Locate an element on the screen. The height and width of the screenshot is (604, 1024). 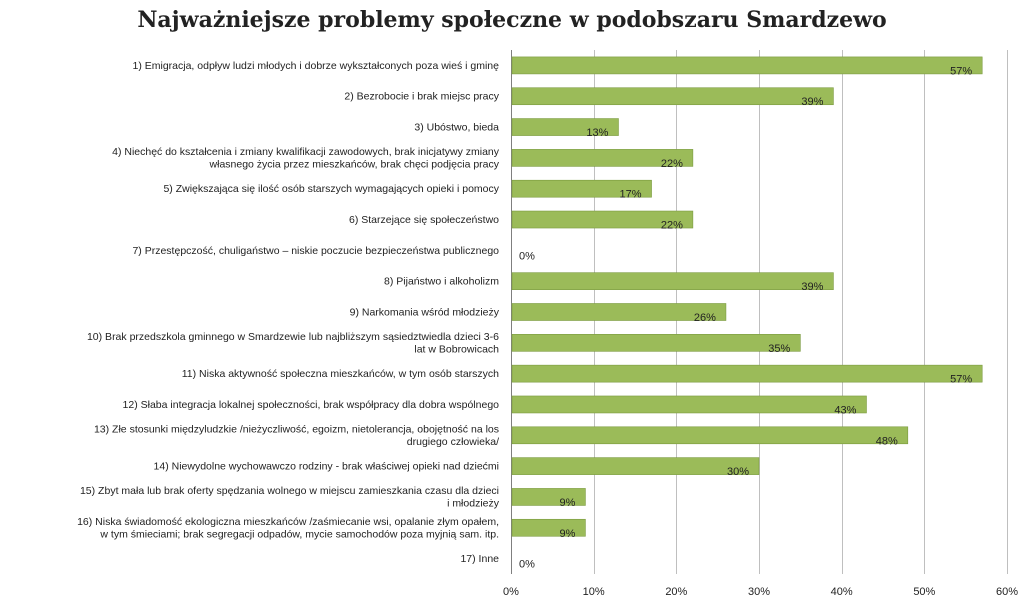
data-label: 48% is located at coordinates (887, 441).